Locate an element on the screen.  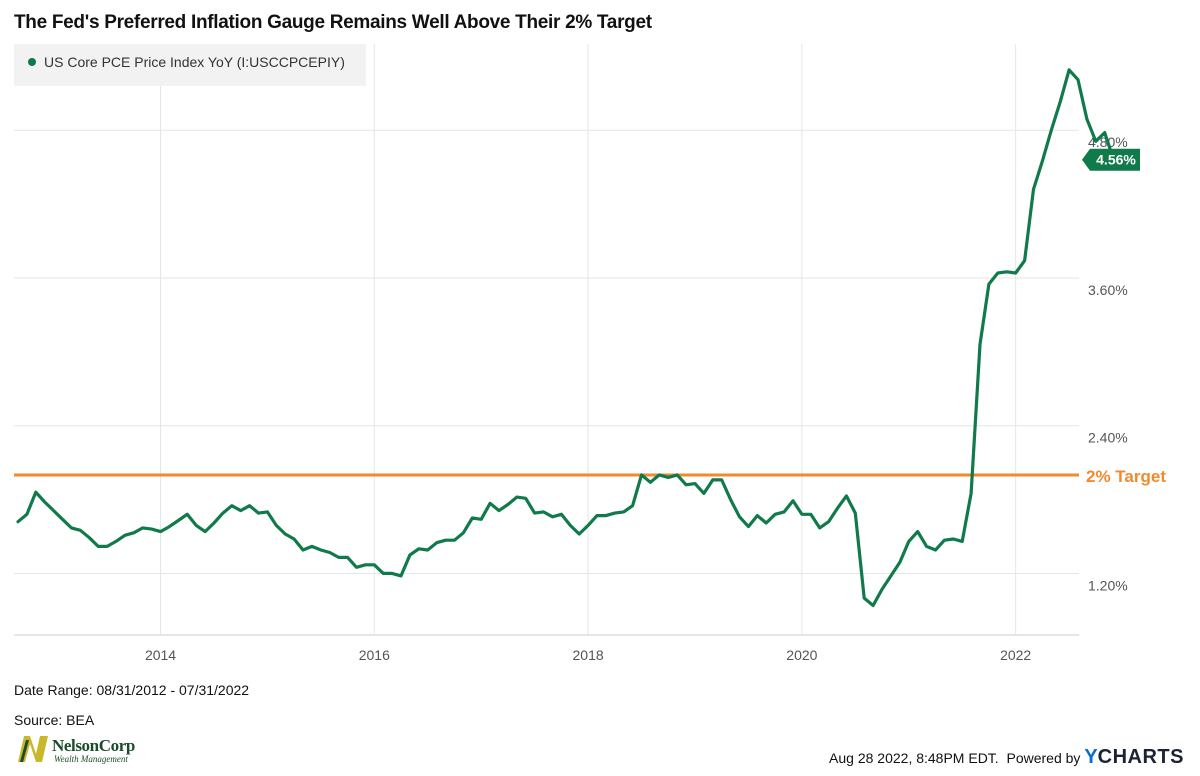
x-tick-label: 2016 is located at coordinates (374, 655).